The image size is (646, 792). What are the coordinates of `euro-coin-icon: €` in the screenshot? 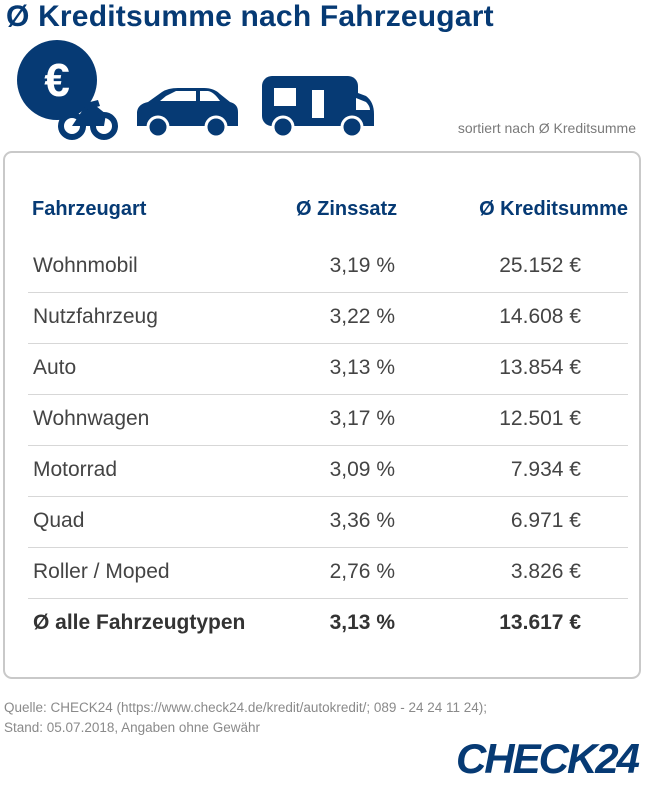 It's located at (57, 80).